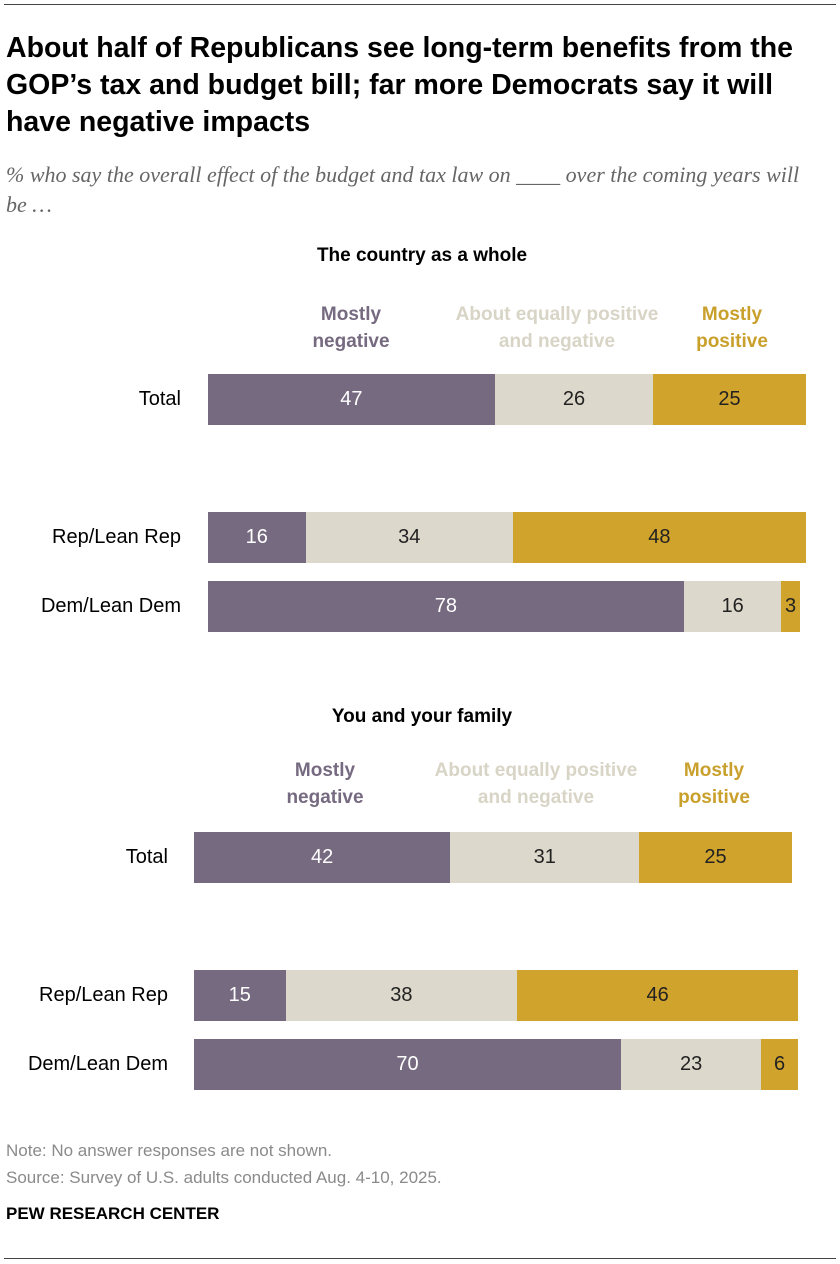 The image size is (840, 1264). Describe the element at coordinates (169, 1150) in the screenshot. I see `note-text: Note: No answer responses are not shown.` at that location.